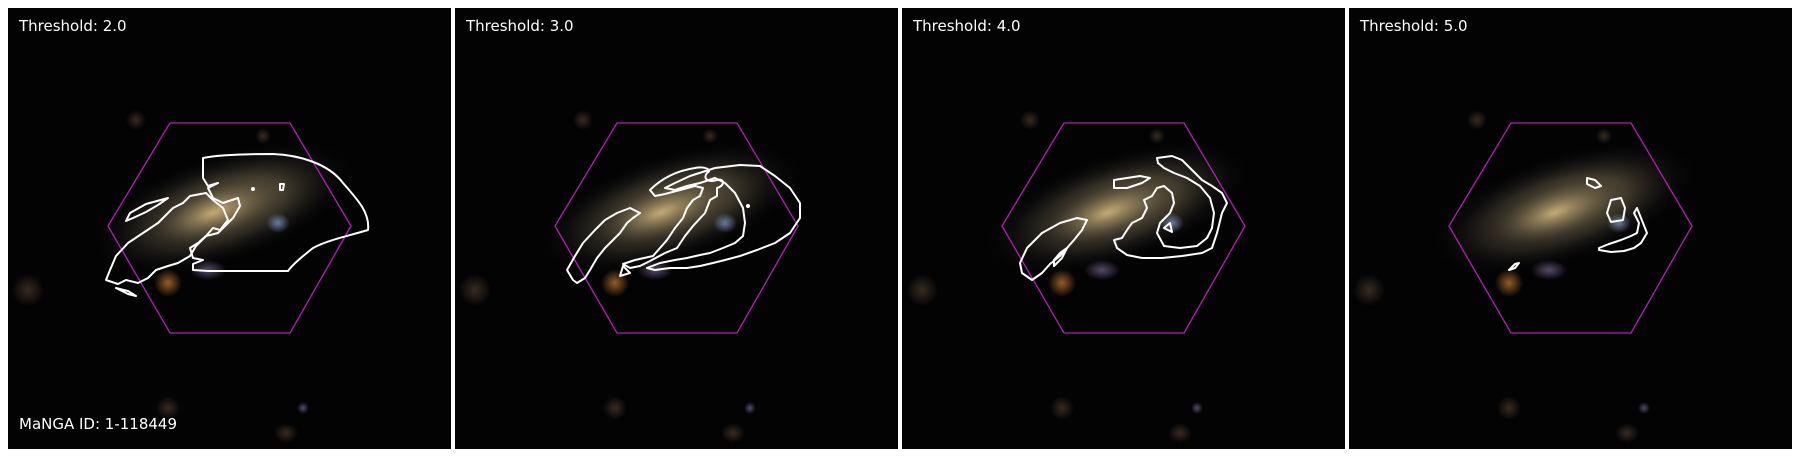 This screenshot has width=1800, height=457. I want to click on manga-id-label: MaNGA ID: 1-118449, so click(98, 424).